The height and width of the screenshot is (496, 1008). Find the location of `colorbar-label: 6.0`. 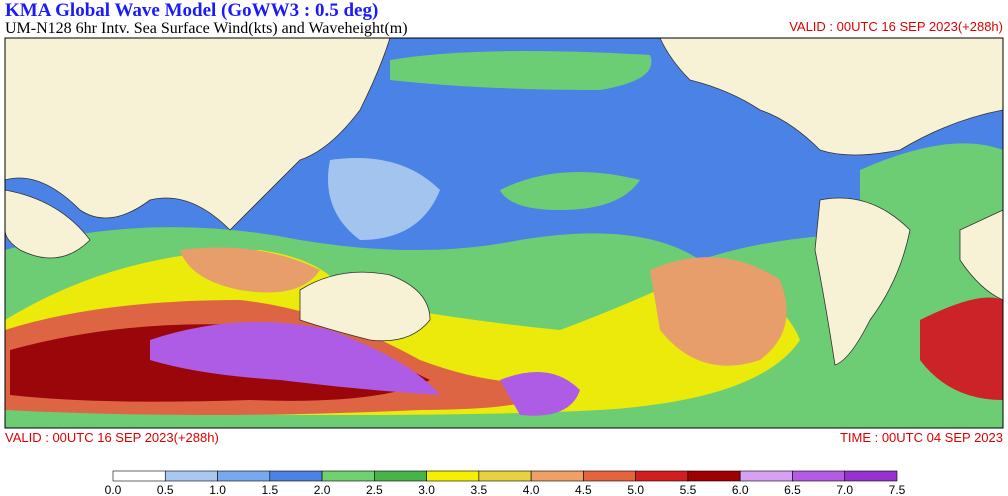

colorbar-label: 6.0 is located at coordinates (740, 489).